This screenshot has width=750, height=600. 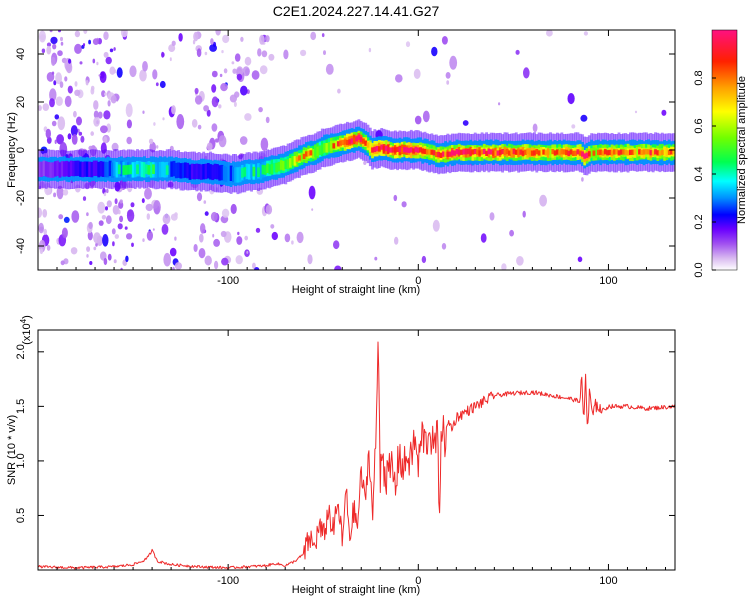 What do you see at coordinates (608, 281) in the screenshot?
I see `x-tick-label: 100` at bounding box center [608, 281].